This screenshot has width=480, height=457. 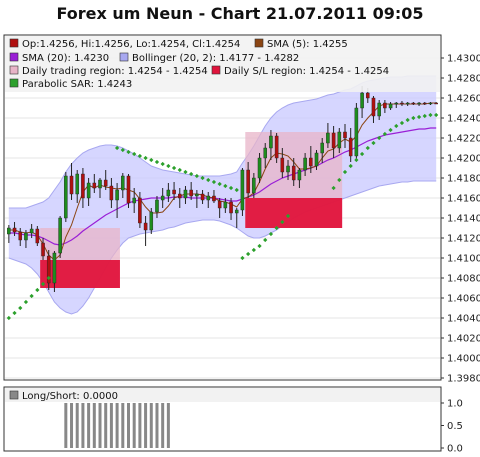 I want to click on longshort-tick-label: 0.0, so click(x=455, y=449).